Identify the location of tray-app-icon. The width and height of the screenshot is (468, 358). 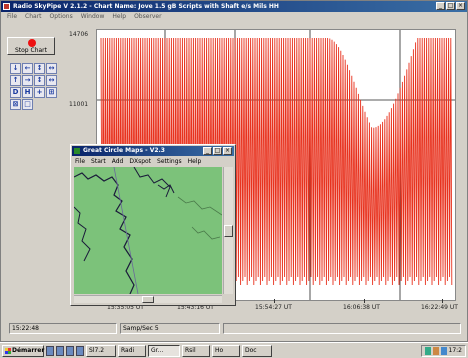
(443, 351).